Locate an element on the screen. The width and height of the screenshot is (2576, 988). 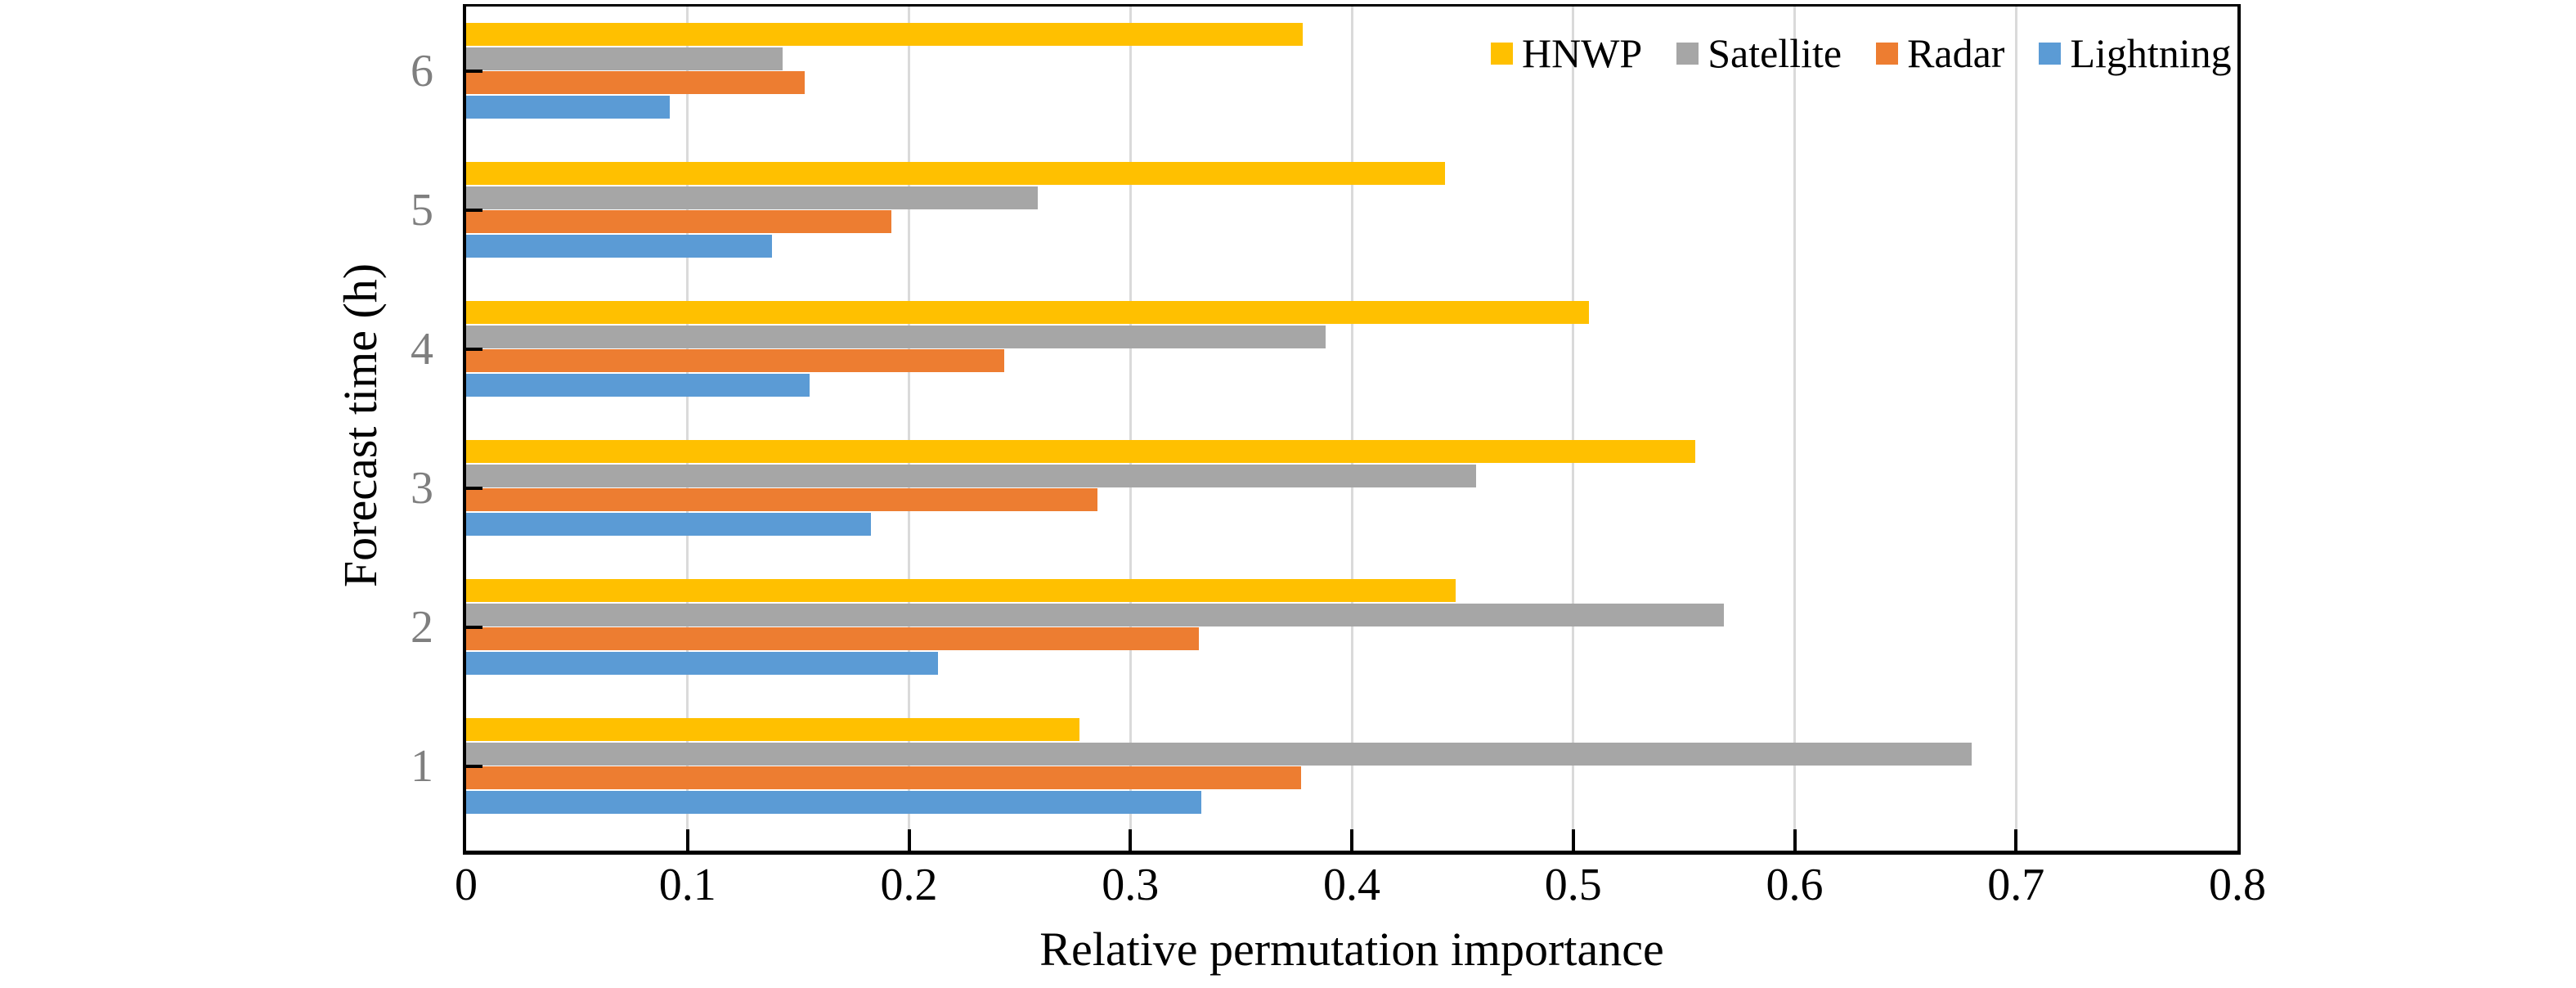
bar-satellite-h1 is located at coordinates (1219, 754).